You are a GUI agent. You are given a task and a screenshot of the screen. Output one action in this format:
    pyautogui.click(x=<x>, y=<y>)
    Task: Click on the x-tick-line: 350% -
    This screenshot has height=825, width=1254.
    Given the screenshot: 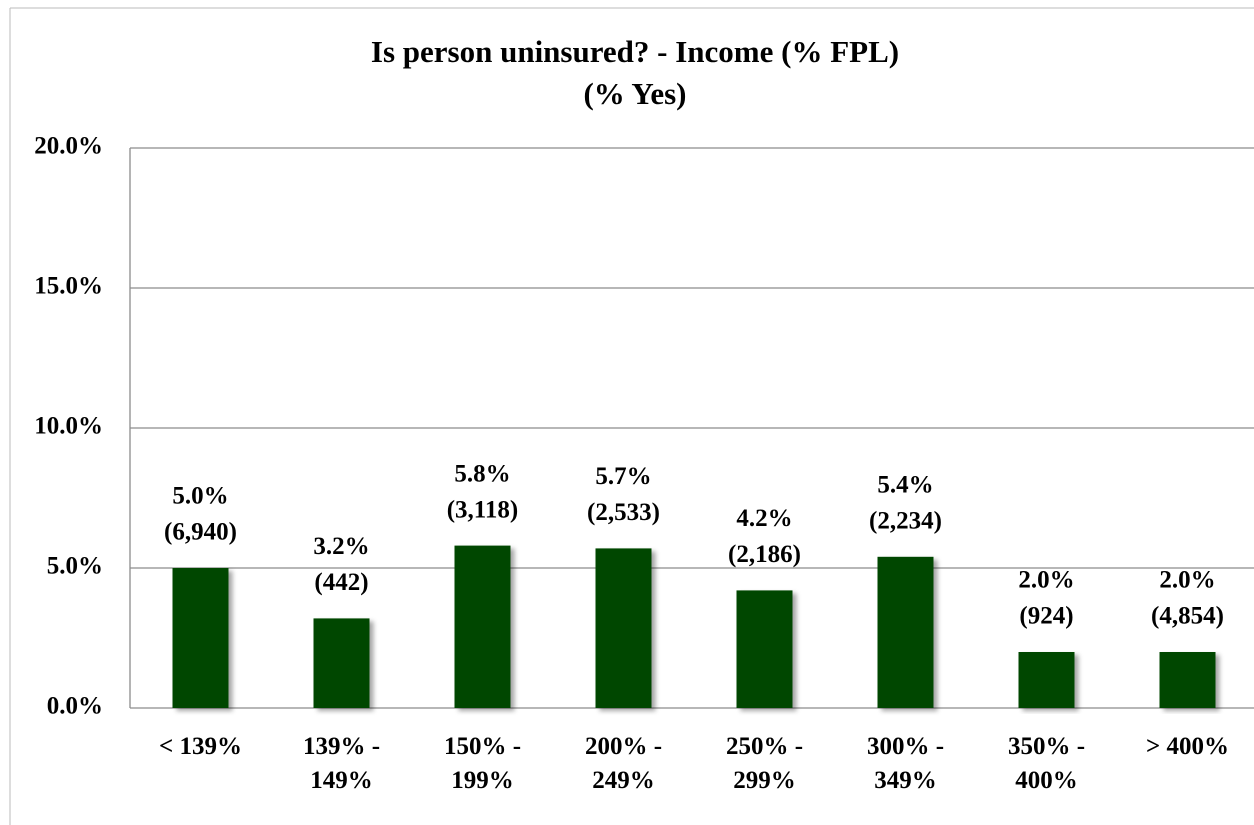 What is the action you would take?
    pyautogui.click(x=1046, y=746)
    